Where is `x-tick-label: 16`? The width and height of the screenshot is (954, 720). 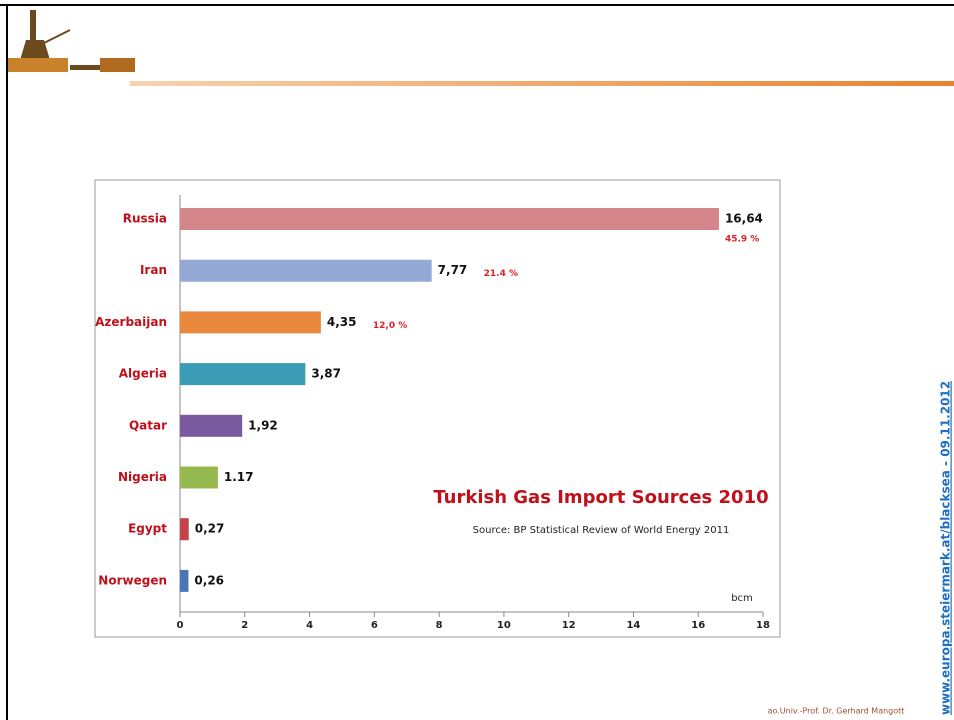
x-tick-label: 16 is located at coordinates (698, 625).